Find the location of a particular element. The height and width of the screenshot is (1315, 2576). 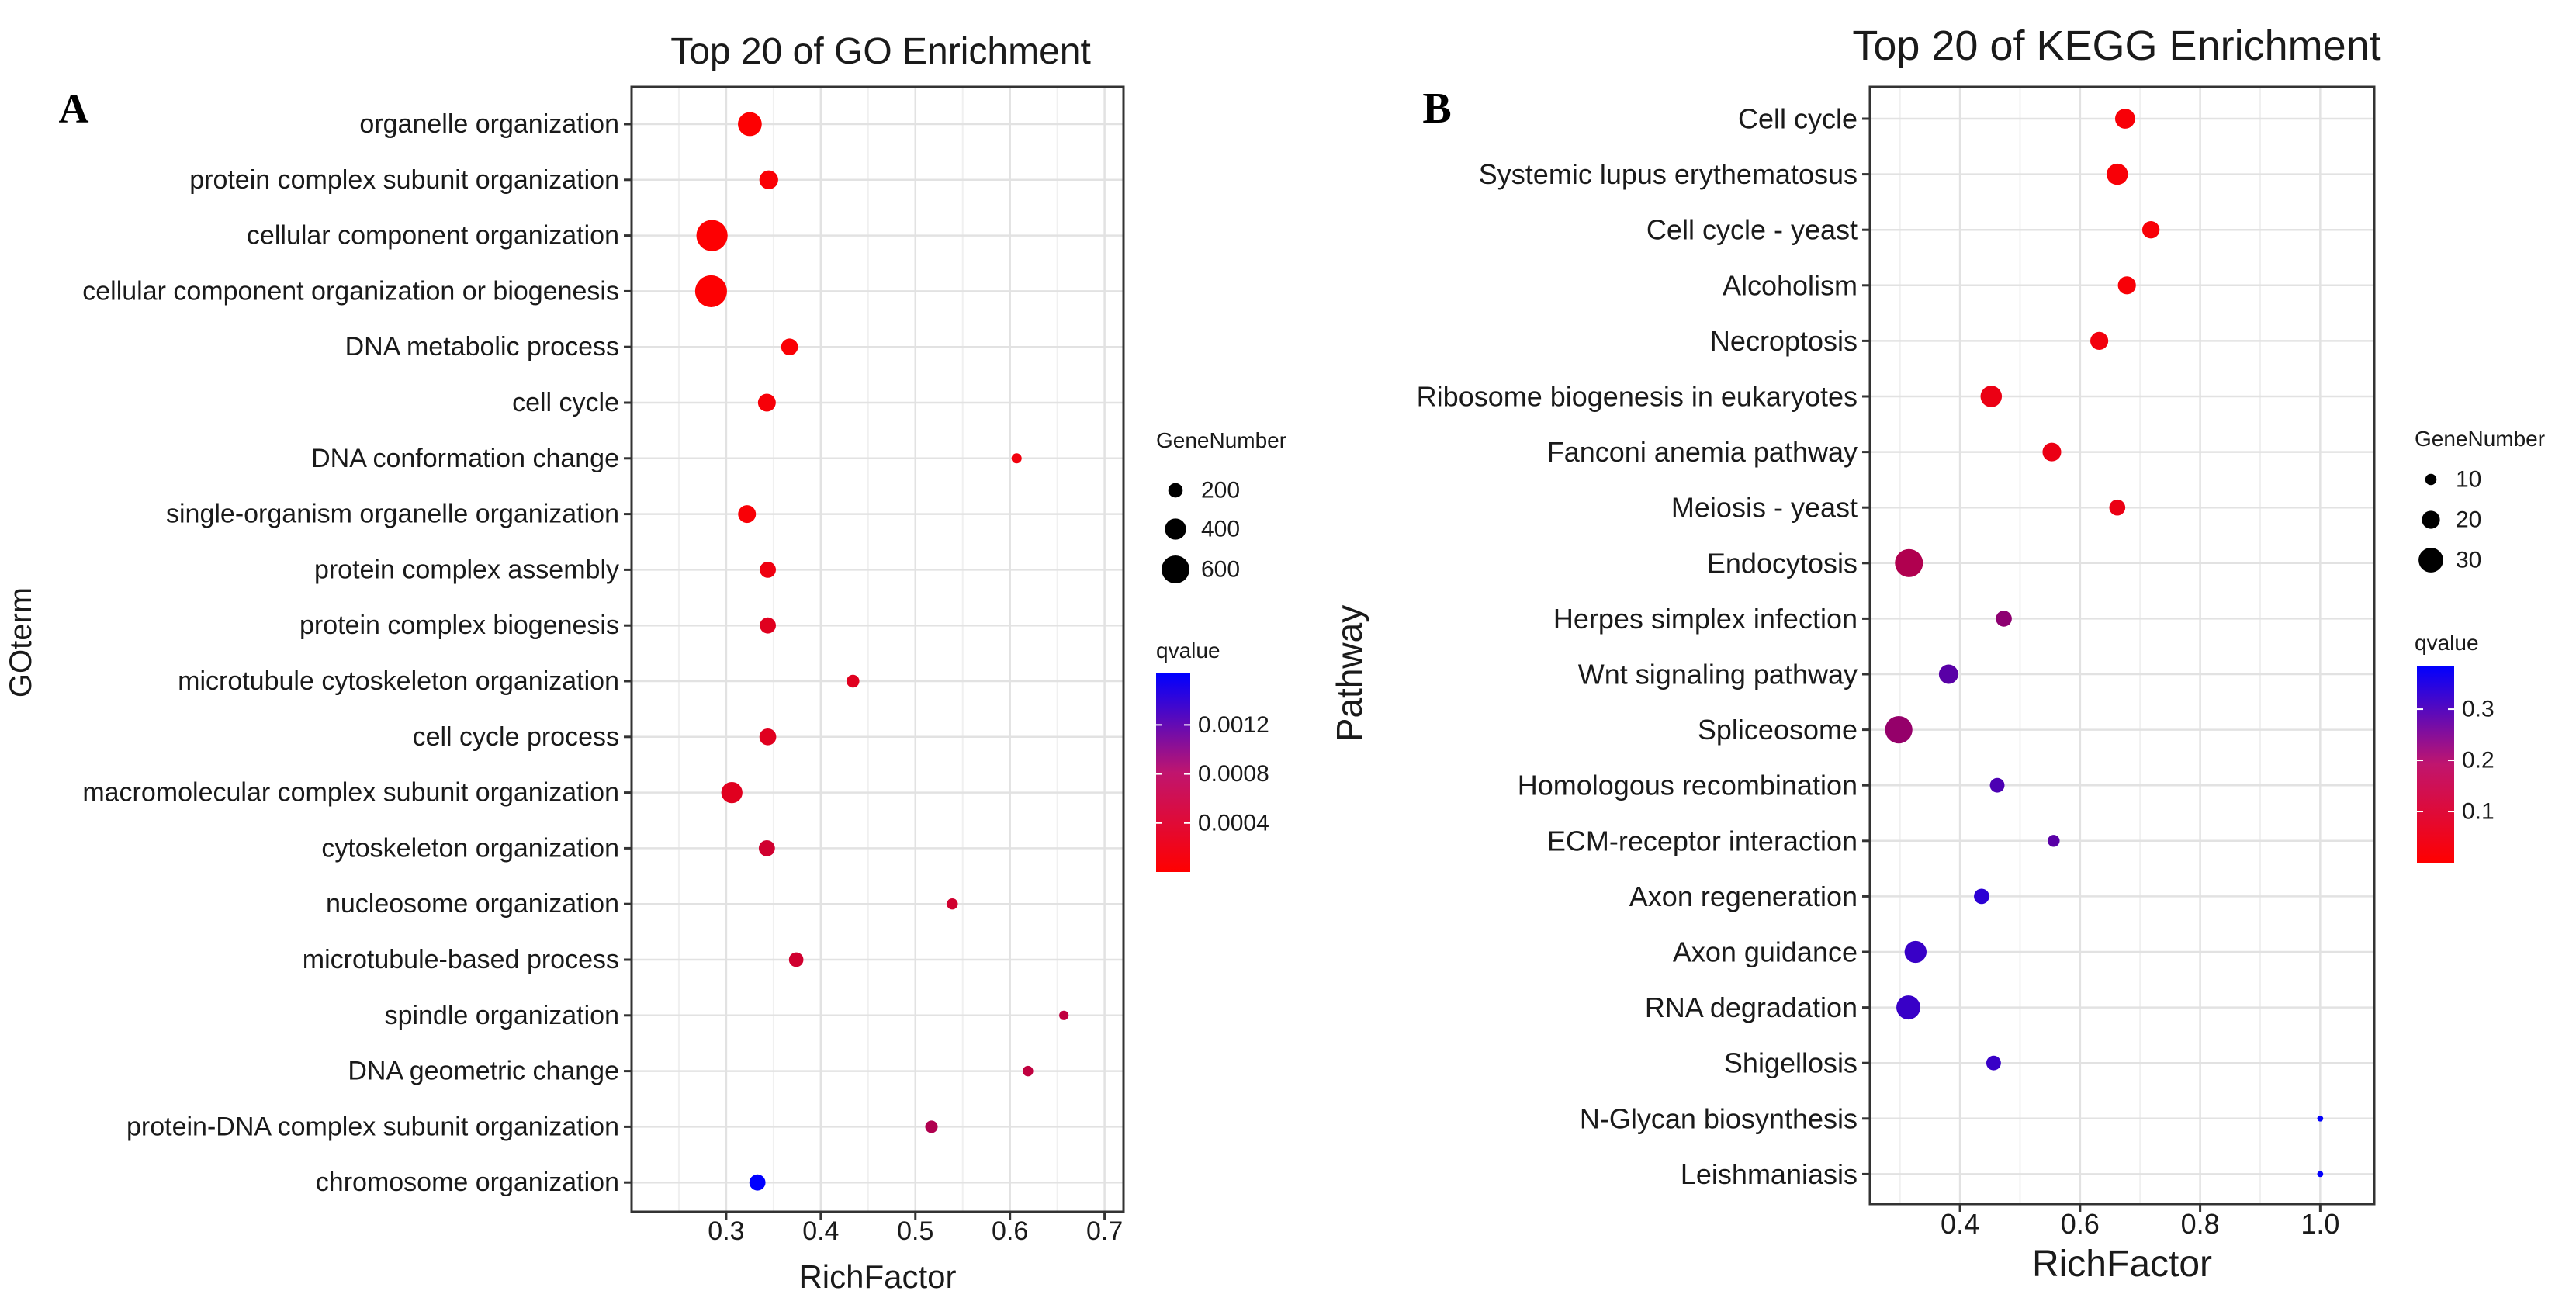

y-tick-label: Shigellosis is located at coordinates (1791, 1063).